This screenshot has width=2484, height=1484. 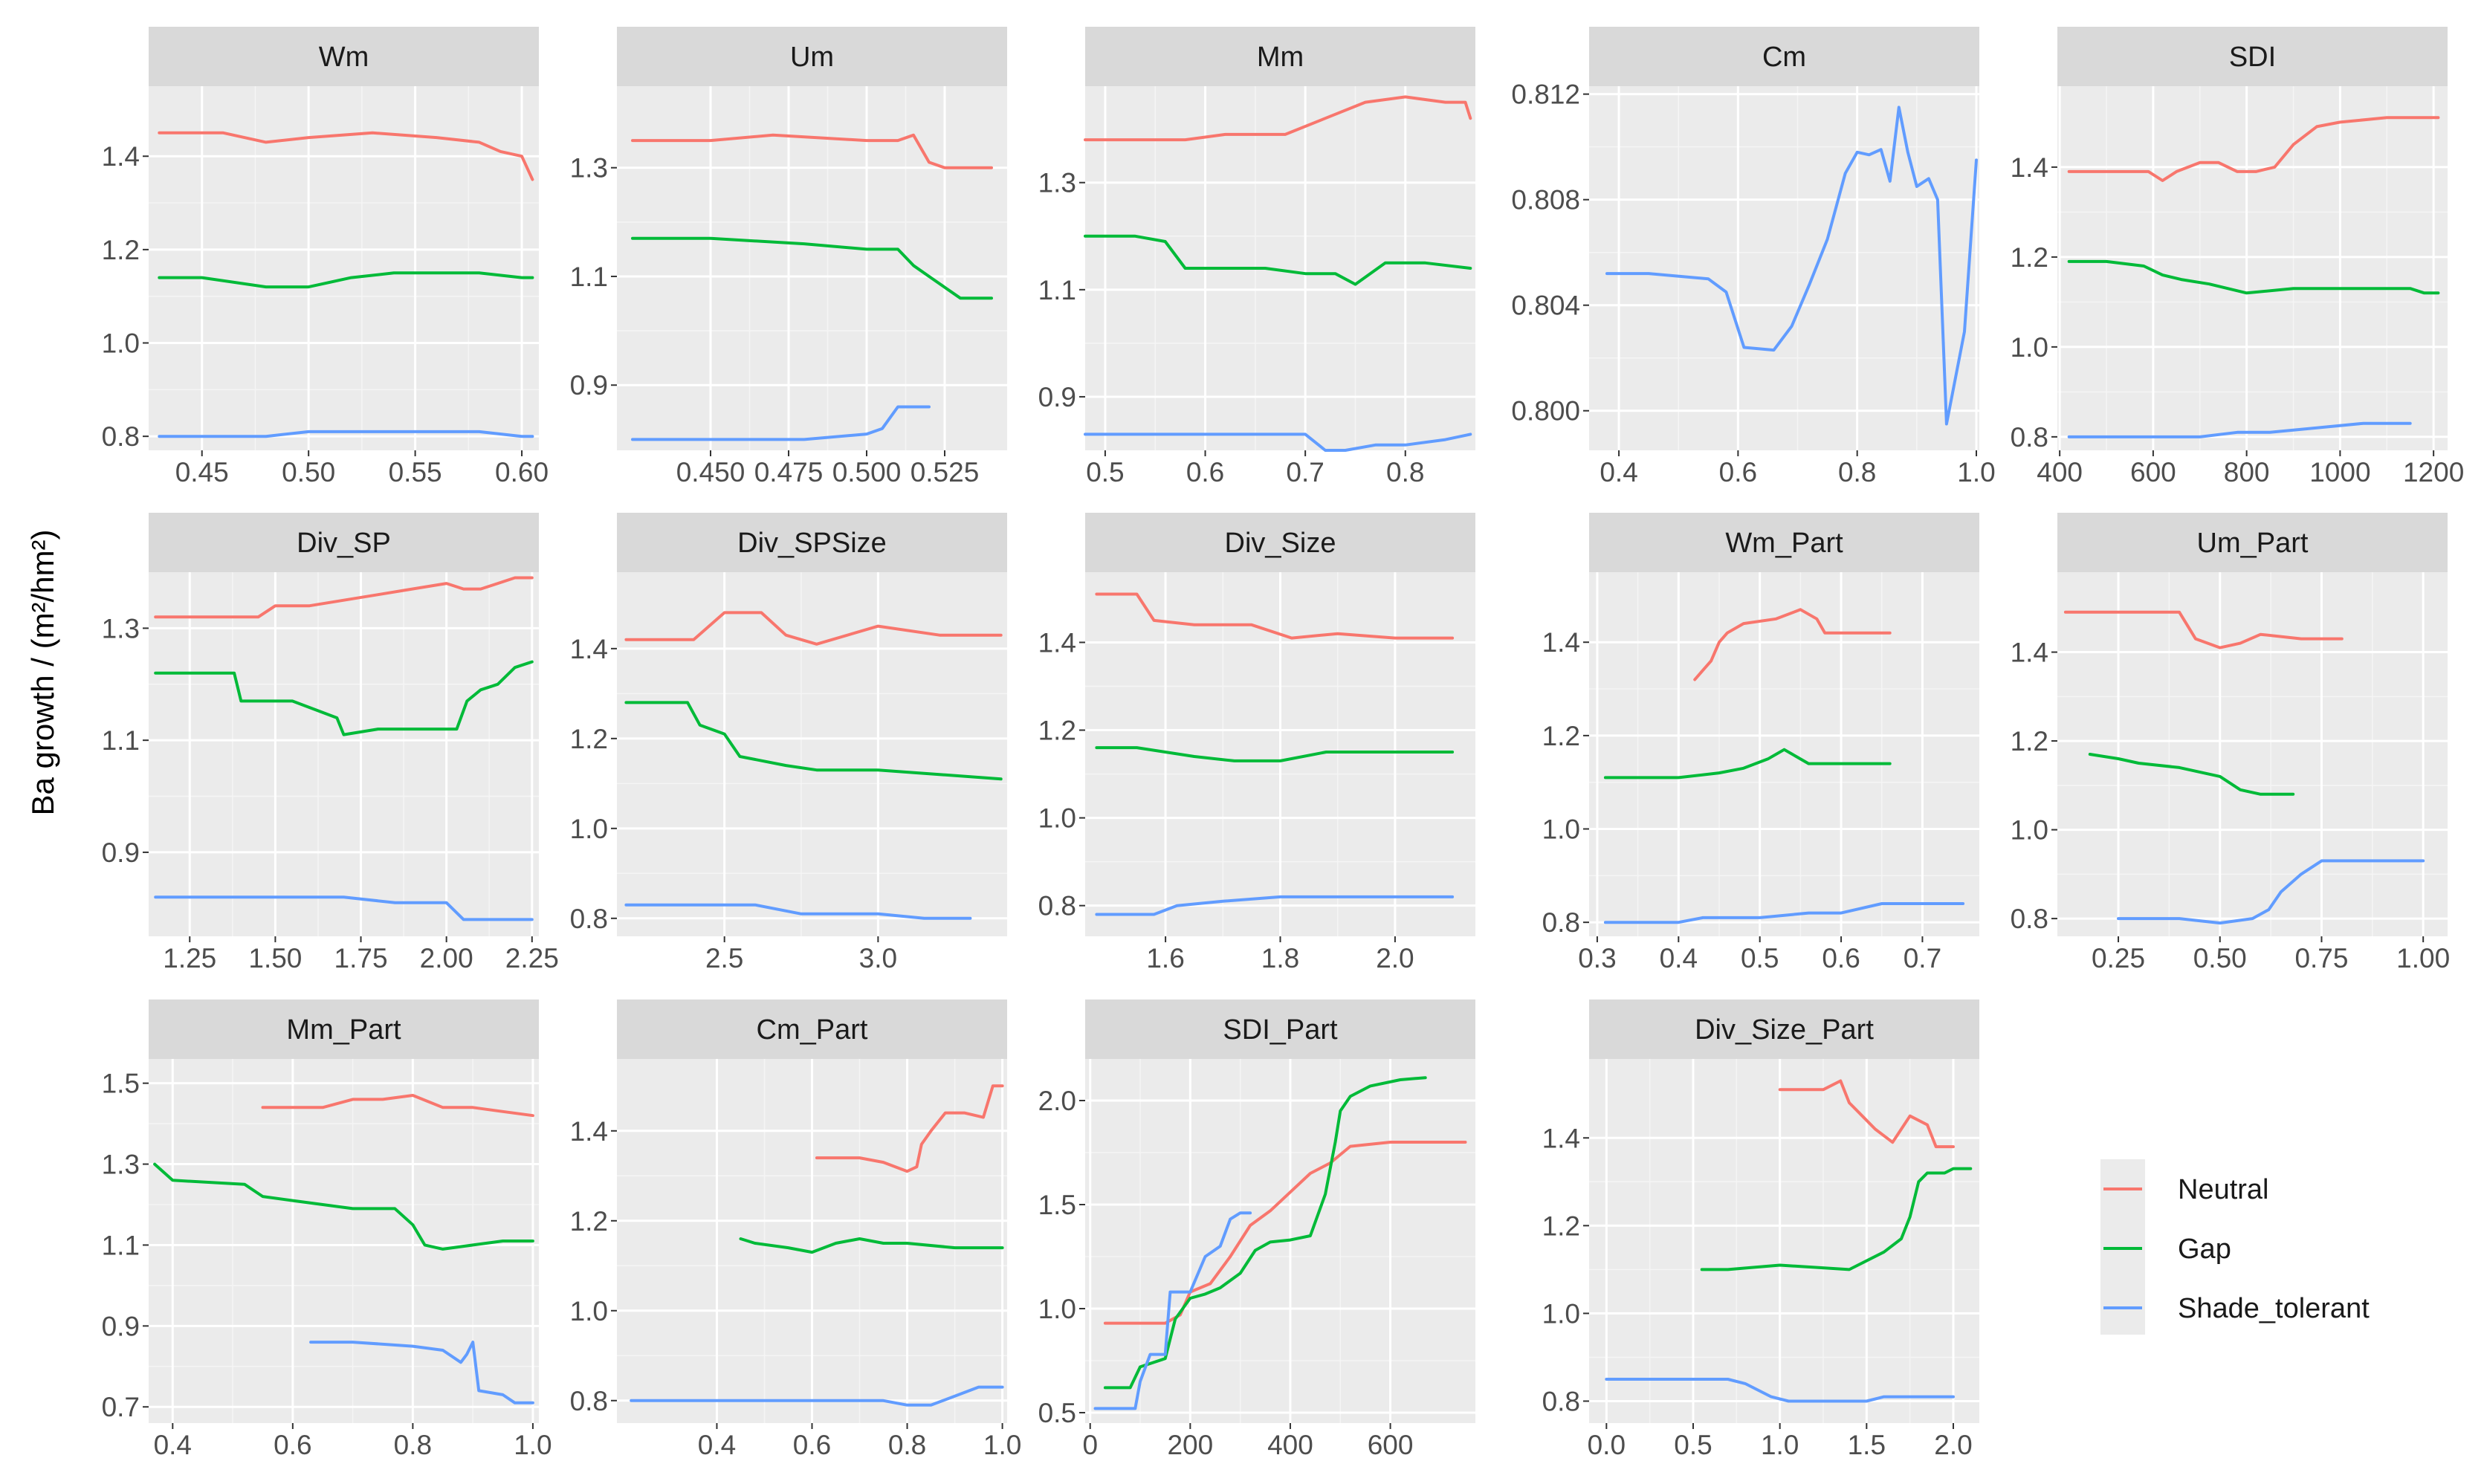 I want to click on panel-div-size: Div_Size 1.6 1.8 2.0 0.8 1.0 1.2 1.4, so click(x=1256, y=743).